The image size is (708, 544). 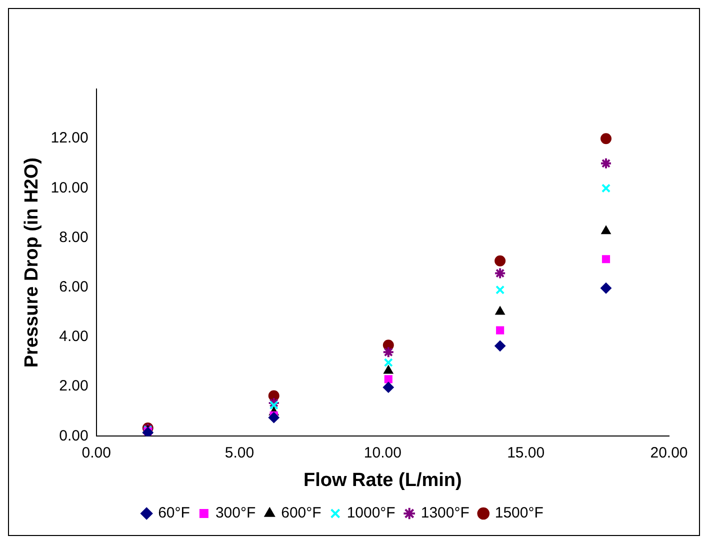 What do you see at coordinates (69, 138) in the screenshot?
I see `y-tick-label: 12.00` at bounding box center [69, 138].